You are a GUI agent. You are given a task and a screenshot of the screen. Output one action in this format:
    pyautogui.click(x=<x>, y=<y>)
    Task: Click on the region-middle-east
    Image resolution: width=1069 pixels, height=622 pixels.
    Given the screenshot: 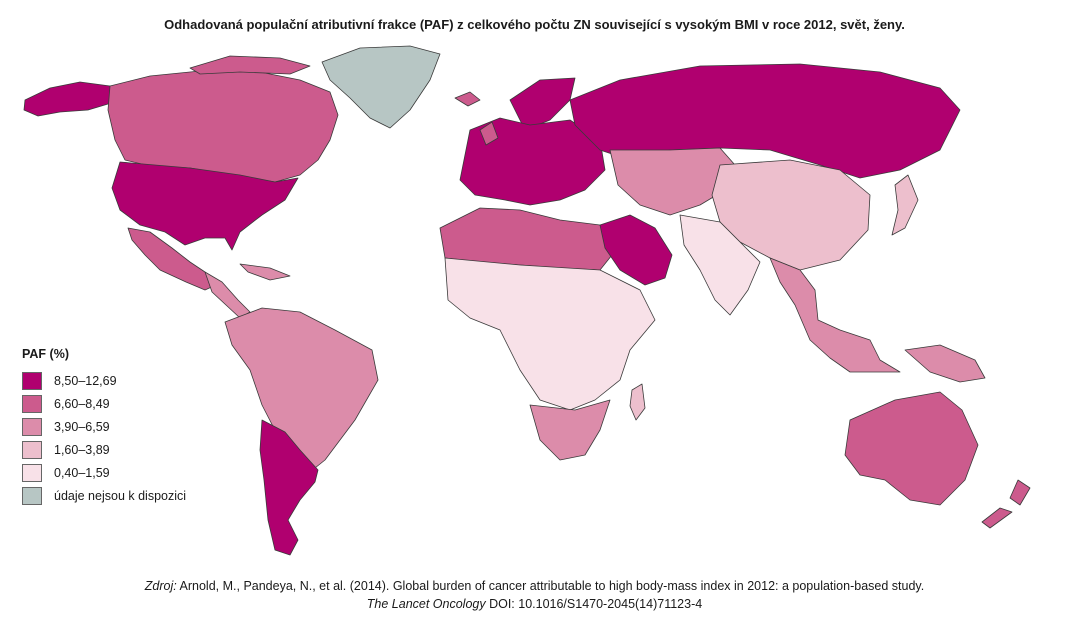 What is the action you would take?
    pyautogui.click(x=636, y=250)
    